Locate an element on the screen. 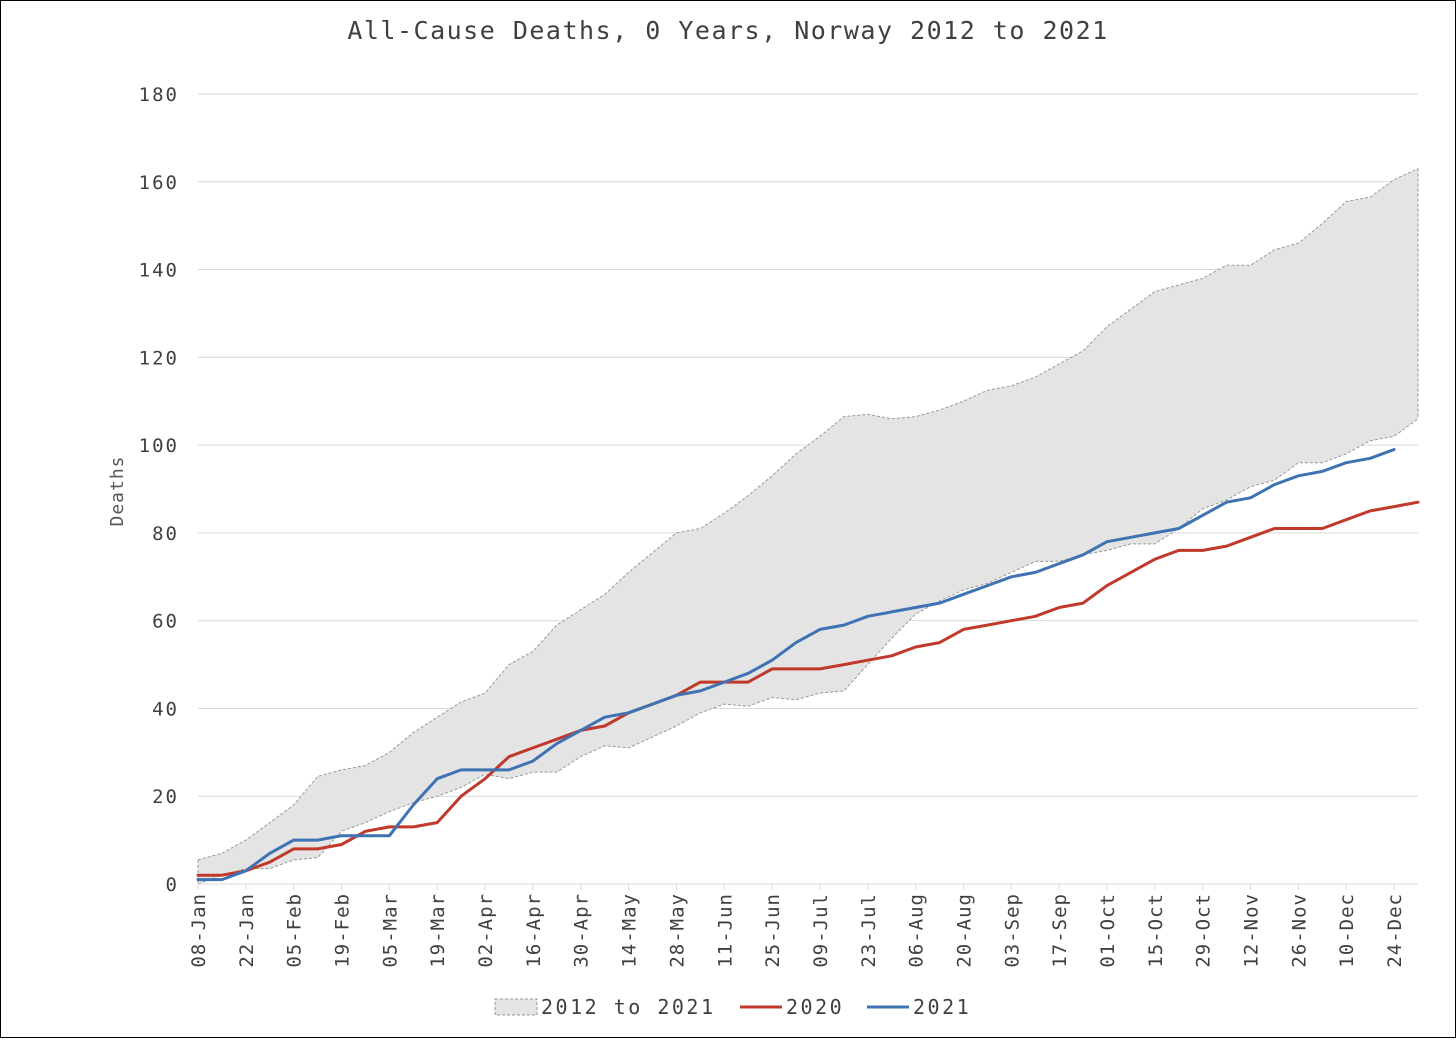 This screenshot has height=1042, width=1456. legend-label-2021: 2021 is located at coordinates (942, 1007).